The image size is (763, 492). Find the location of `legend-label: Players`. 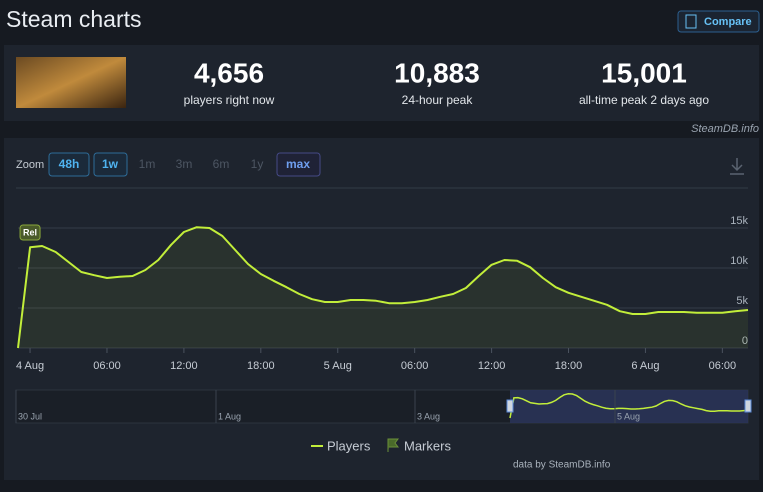

legend-label: Players is located at coordinates (349, 445).